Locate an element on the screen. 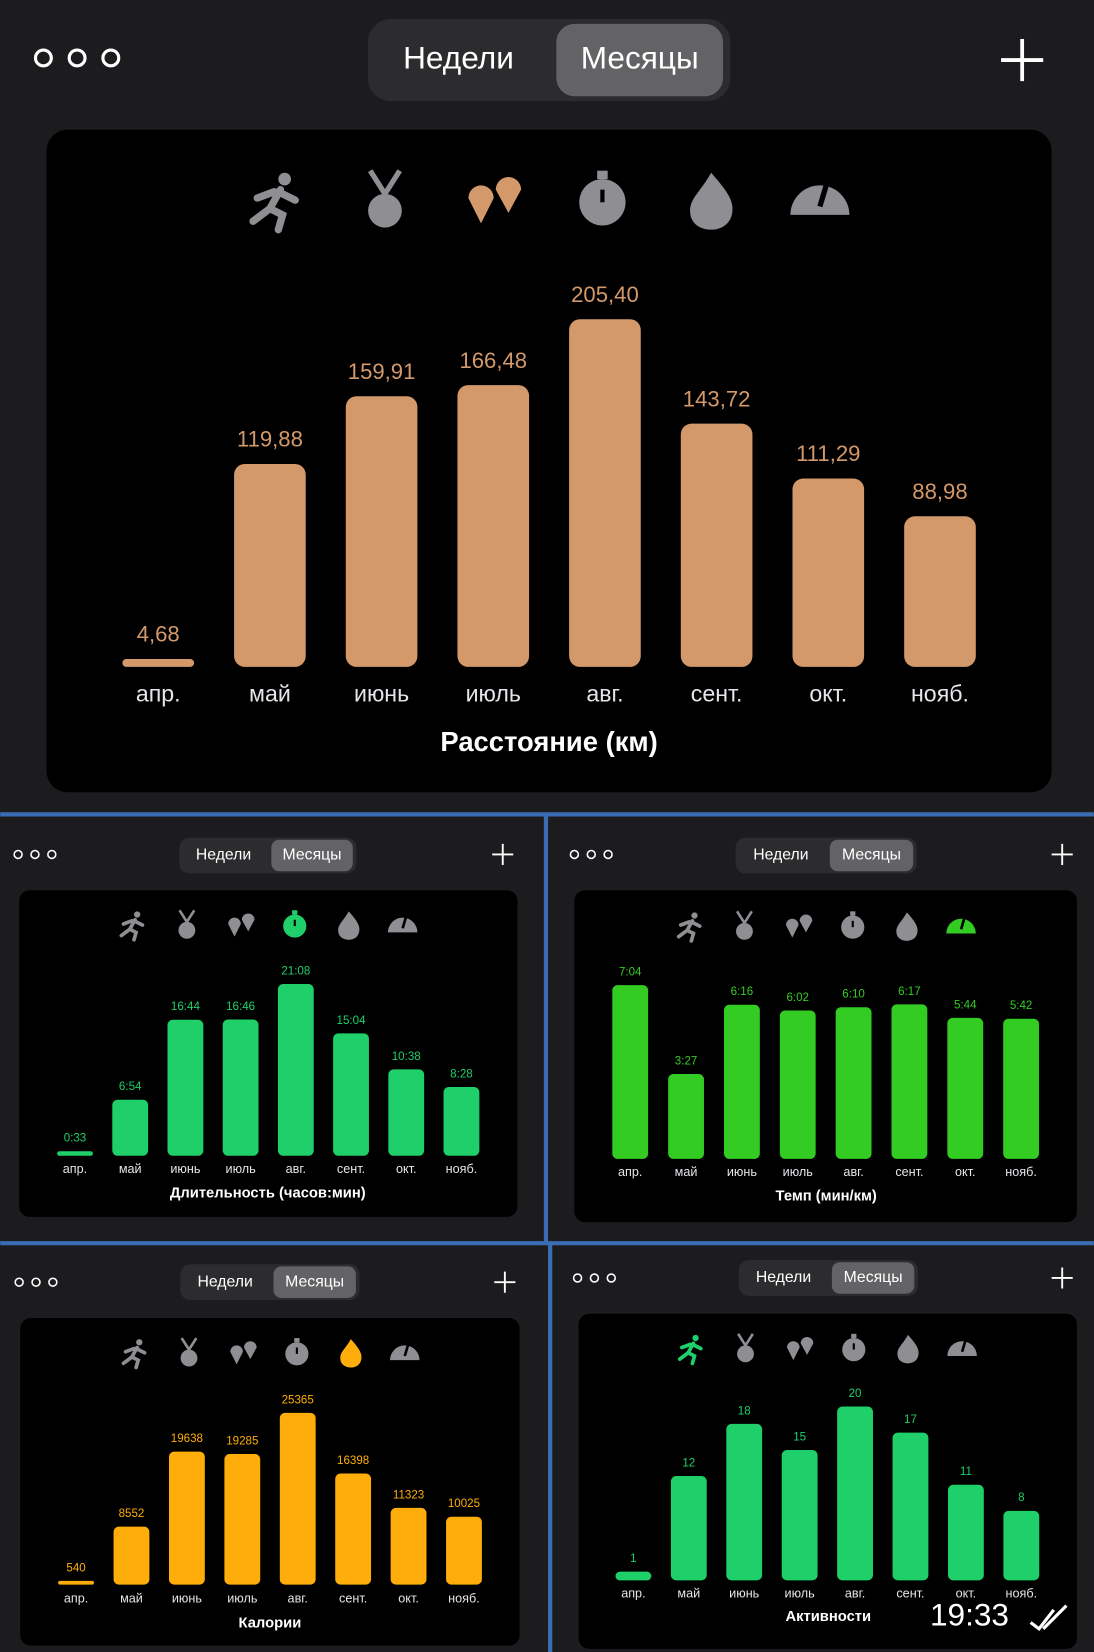 The width and height of the screenshot is (1094, 1652). value-label: 16:44 is located at coordinates (186, 1007).